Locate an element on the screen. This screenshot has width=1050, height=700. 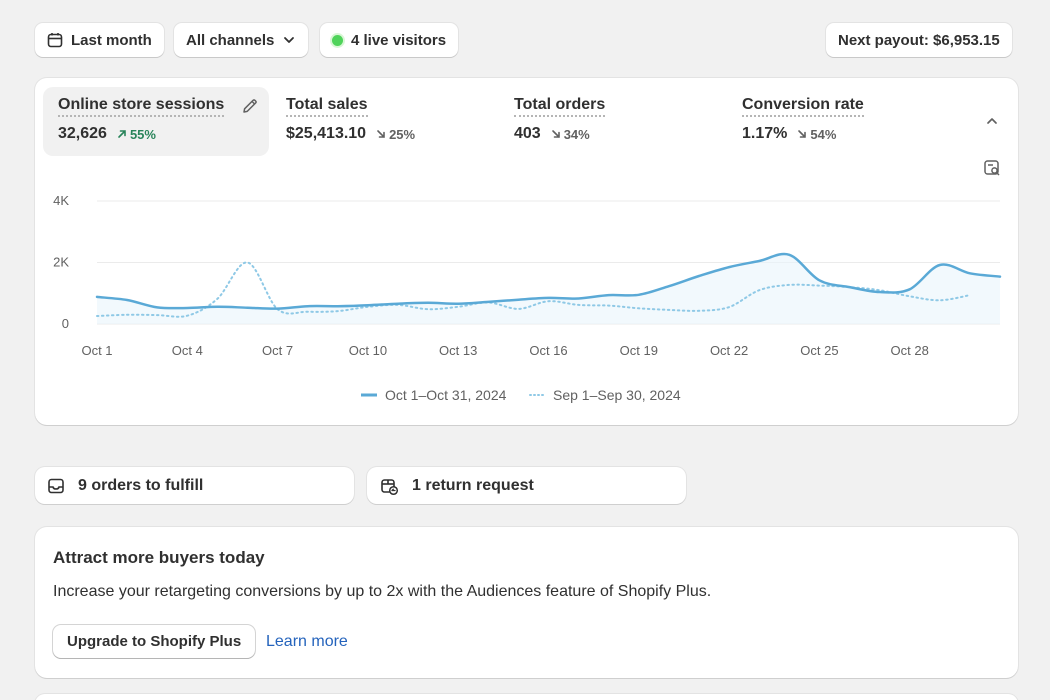
live-visitors-button: 4 live visitors is located at coordinates (389, 40).